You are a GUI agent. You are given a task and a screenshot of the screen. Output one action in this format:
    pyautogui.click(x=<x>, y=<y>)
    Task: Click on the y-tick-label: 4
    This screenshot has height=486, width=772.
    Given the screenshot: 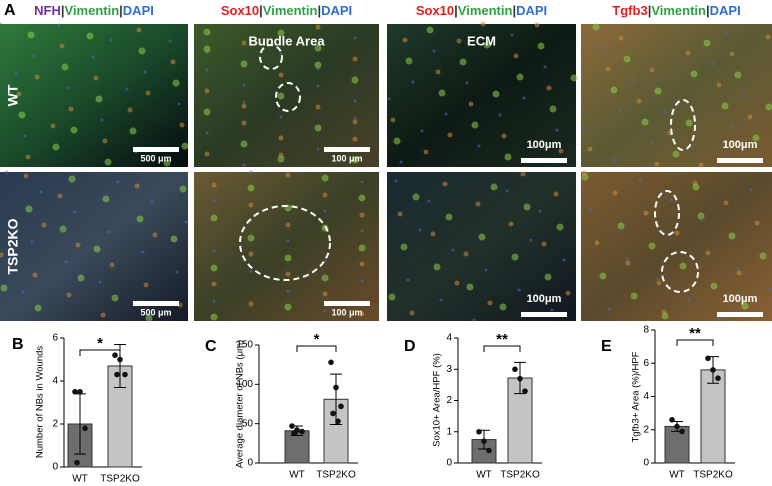 What is the action you would take?
    pyautogui.click(x=449, y=338)
    